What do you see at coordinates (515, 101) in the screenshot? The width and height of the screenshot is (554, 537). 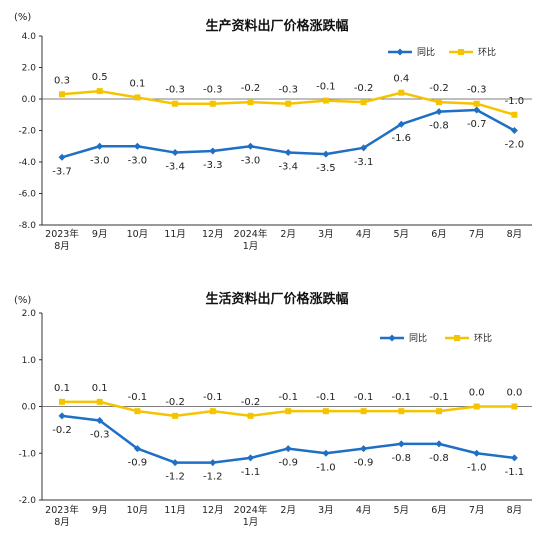 I see `data-label-mom: -1.0` at bounding box center [515, 101].